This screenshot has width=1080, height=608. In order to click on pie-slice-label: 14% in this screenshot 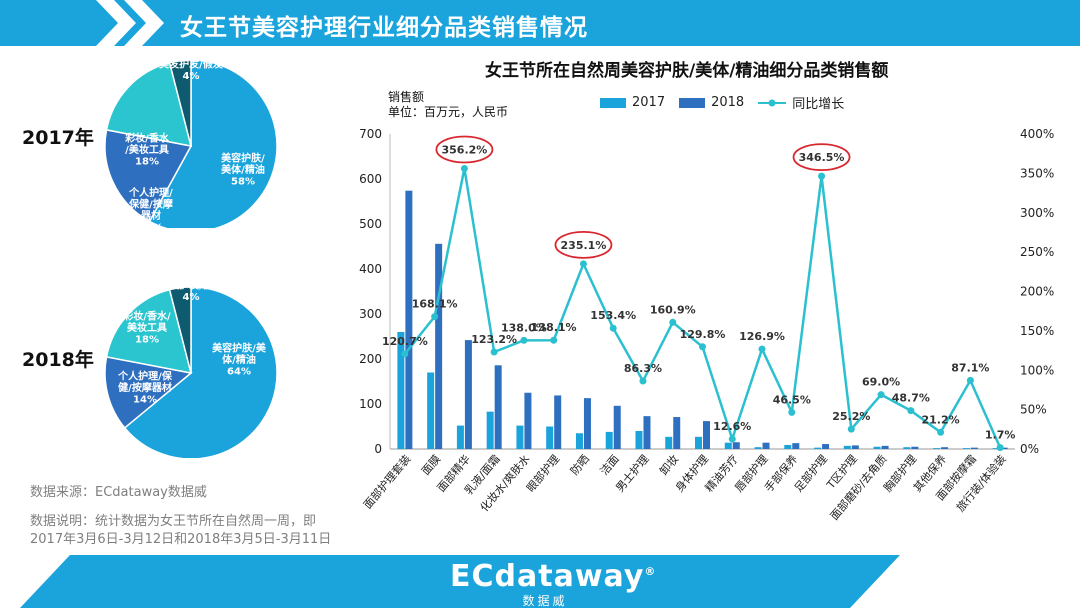, I will do `click(145, 400)`.